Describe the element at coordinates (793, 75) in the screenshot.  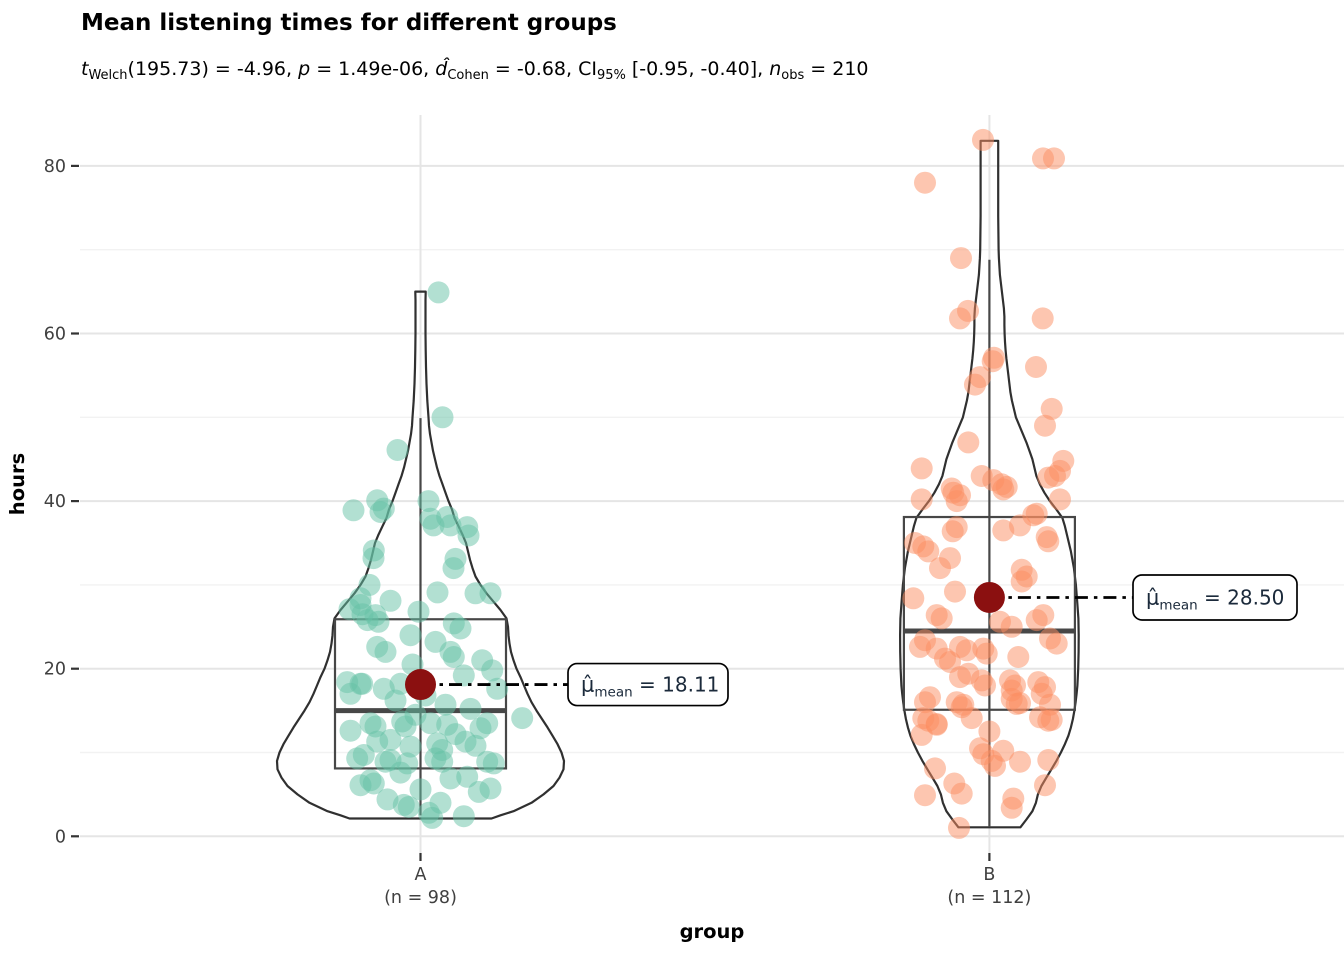
I see `subtitle-segment: obs` at that location.